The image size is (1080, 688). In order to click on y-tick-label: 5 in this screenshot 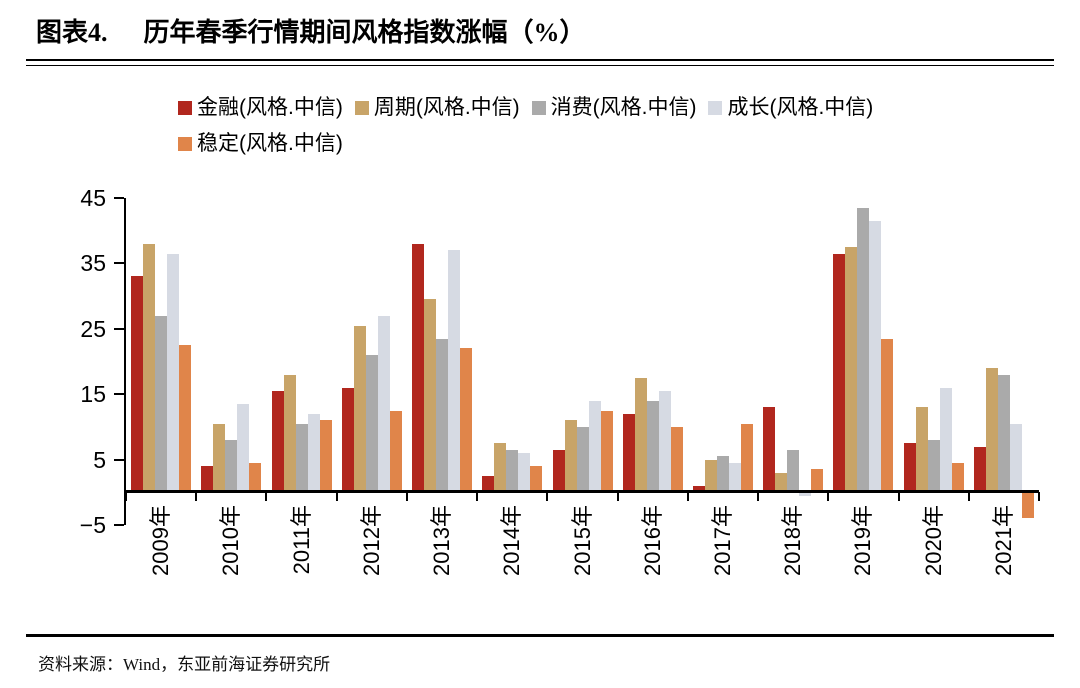, I will do `click(99, 459)`.